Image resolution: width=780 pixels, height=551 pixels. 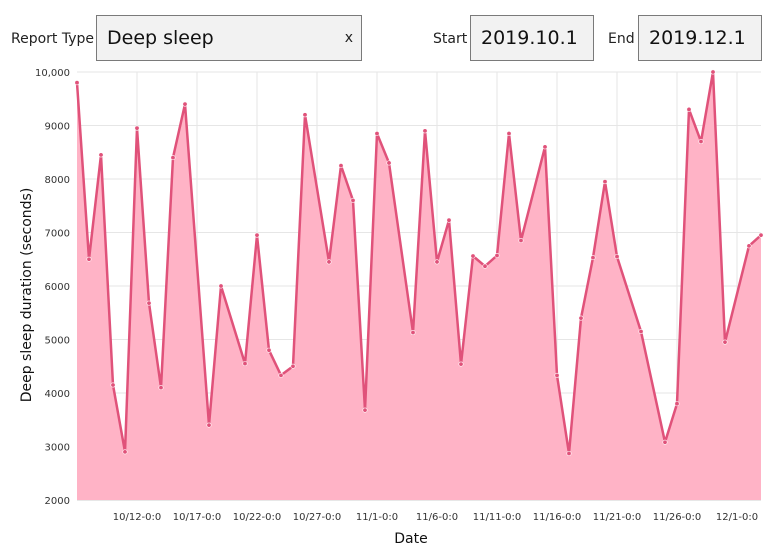 What do you see at coordinates (57, 394) in the screenshot?
I see `y-tick-label: 4000` at bounding box center [57, 394].